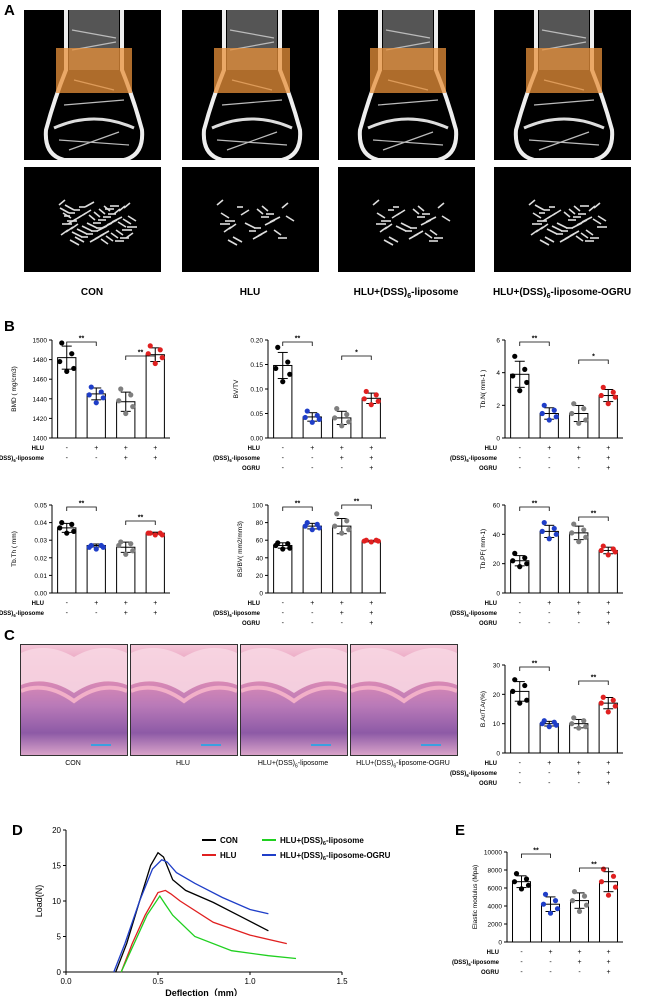 The height and width of the screenshot is (996, 655). I want to click on y-axis-label: Tb.Th ( mm), so click(14, 549).